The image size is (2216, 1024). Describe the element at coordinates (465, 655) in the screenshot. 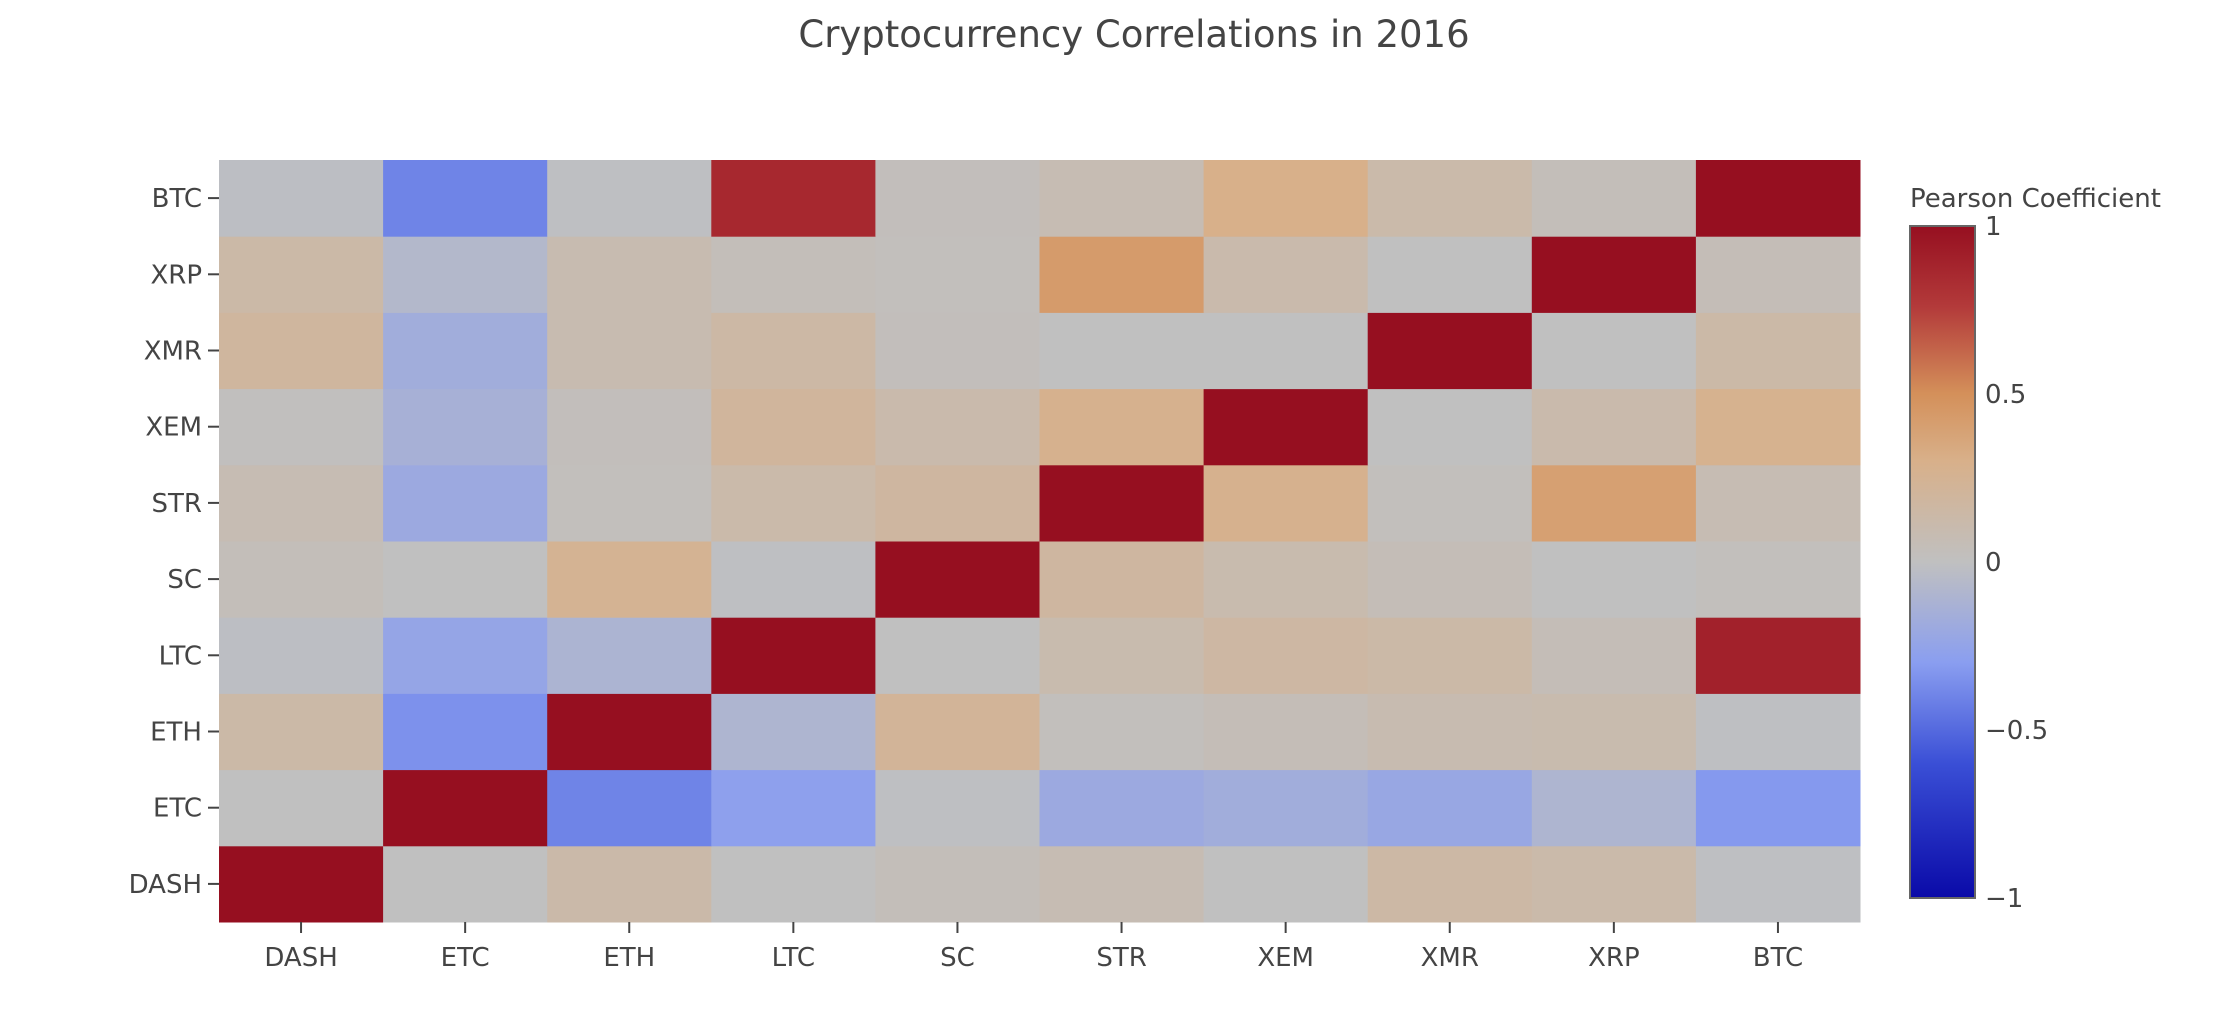

I see `heatmap-cell-ltc-etc` at that location.